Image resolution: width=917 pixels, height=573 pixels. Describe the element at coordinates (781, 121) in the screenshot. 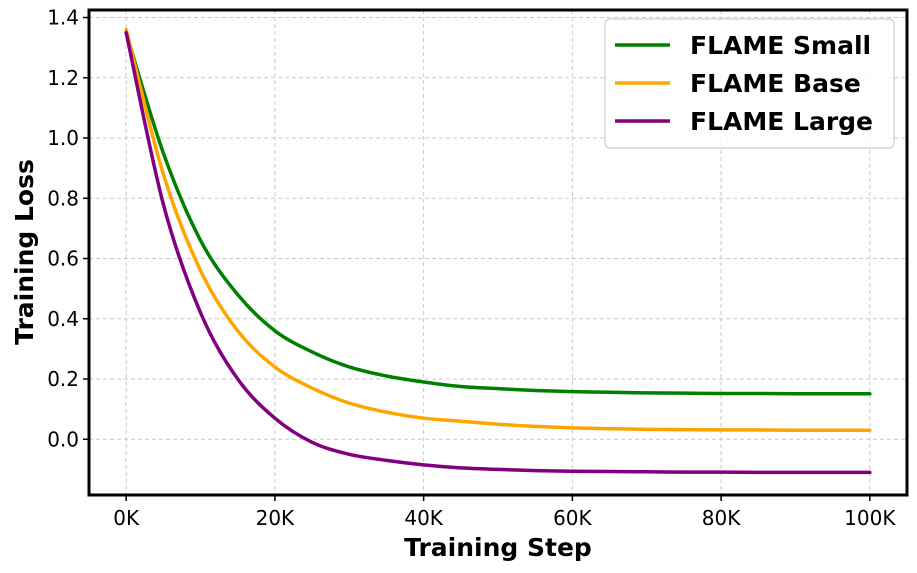

I see `legend-label-flame-large: FLAME Large` at that location.